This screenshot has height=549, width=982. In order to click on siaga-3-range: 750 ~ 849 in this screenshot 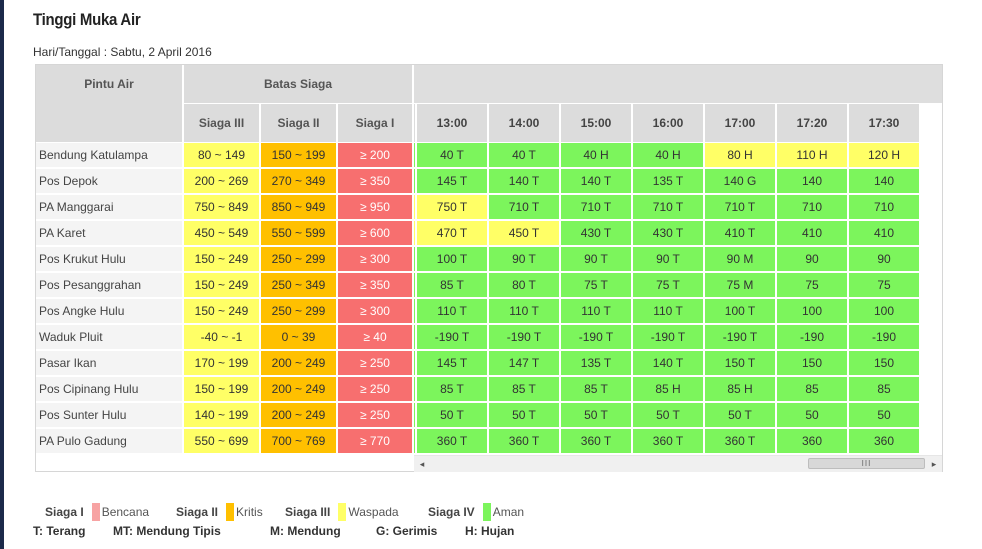, I will do `click(221, 207)`.